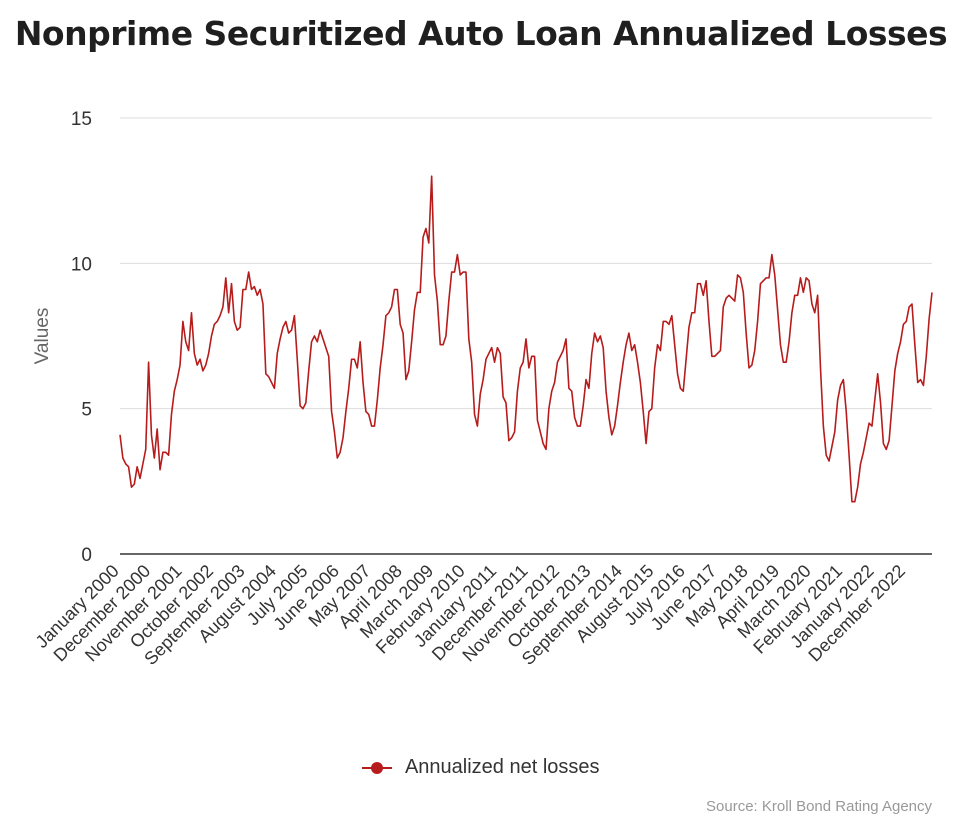  I want to click on y-tick-label: 5, so click(86, 410).